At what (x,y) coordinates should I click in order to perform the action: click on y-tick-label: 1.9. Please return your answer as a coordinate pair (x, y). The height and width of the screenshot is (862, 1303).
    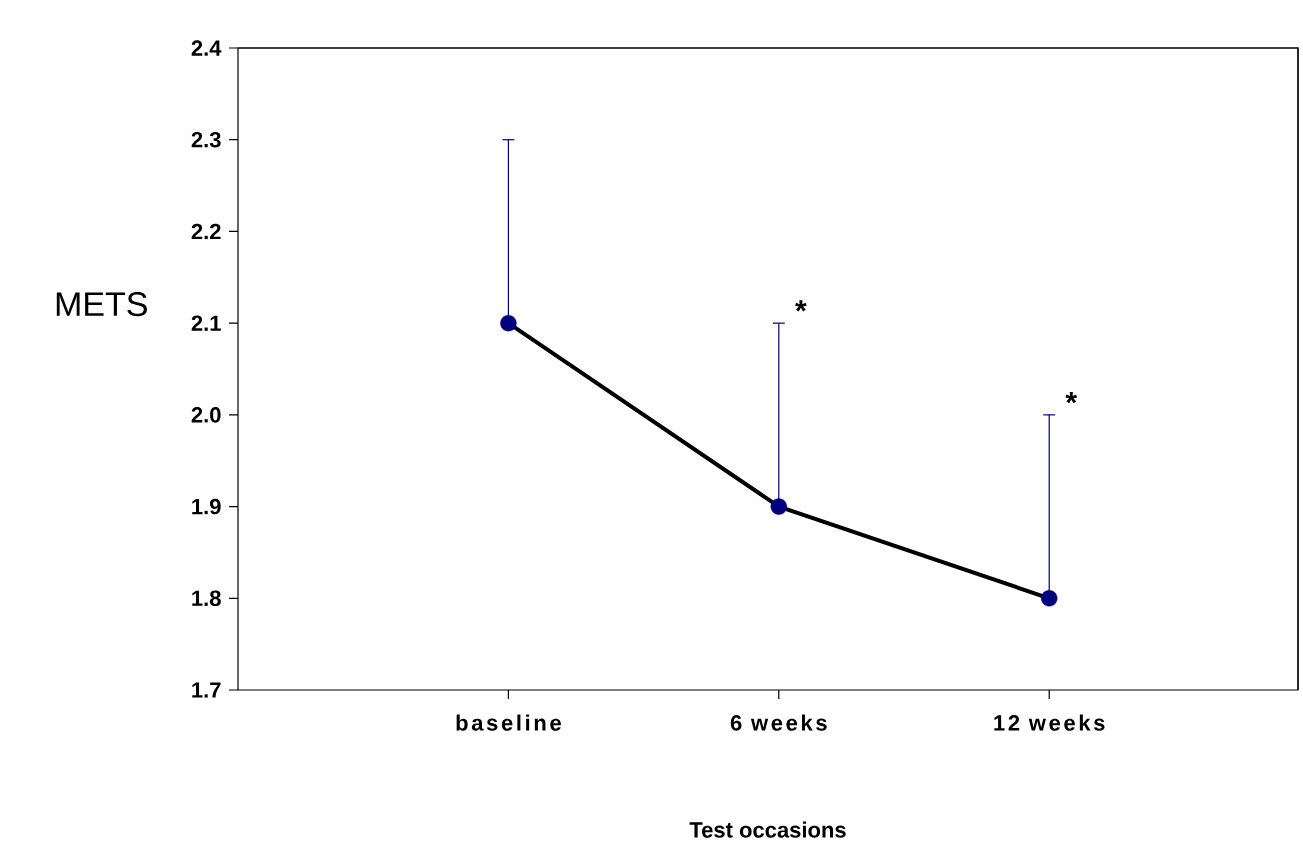
    Looking at the image, I should click on (206, 506).